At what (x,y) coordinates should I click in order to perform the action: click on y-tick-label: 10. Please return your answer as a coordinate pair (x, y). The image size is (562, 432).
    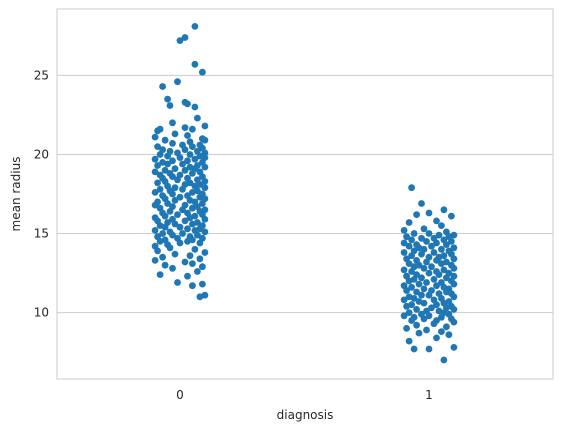
    Looking at the image, I should click on (41, 313).